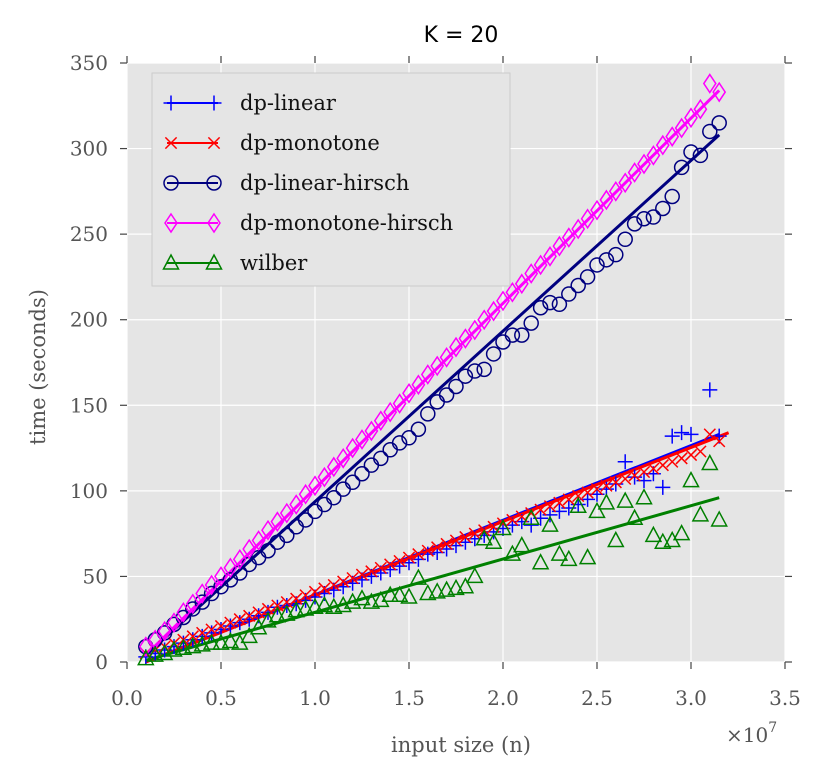 The image size is (830, 782). Describe the element at coordinates (409, 698) in the screenshot. I see `x-tick-label: 1.5` at that location.